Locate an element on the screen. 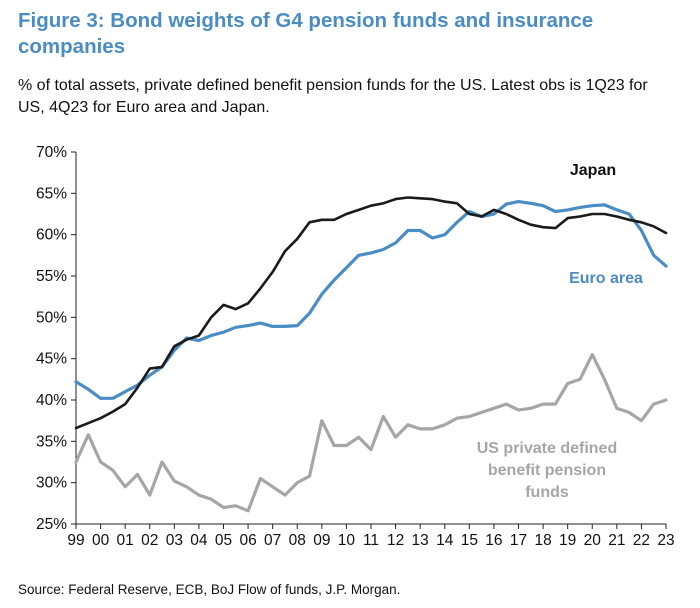 This screenshot has width=700, height=608. x-tick-label: 05 is located at coordinates (223, 540).